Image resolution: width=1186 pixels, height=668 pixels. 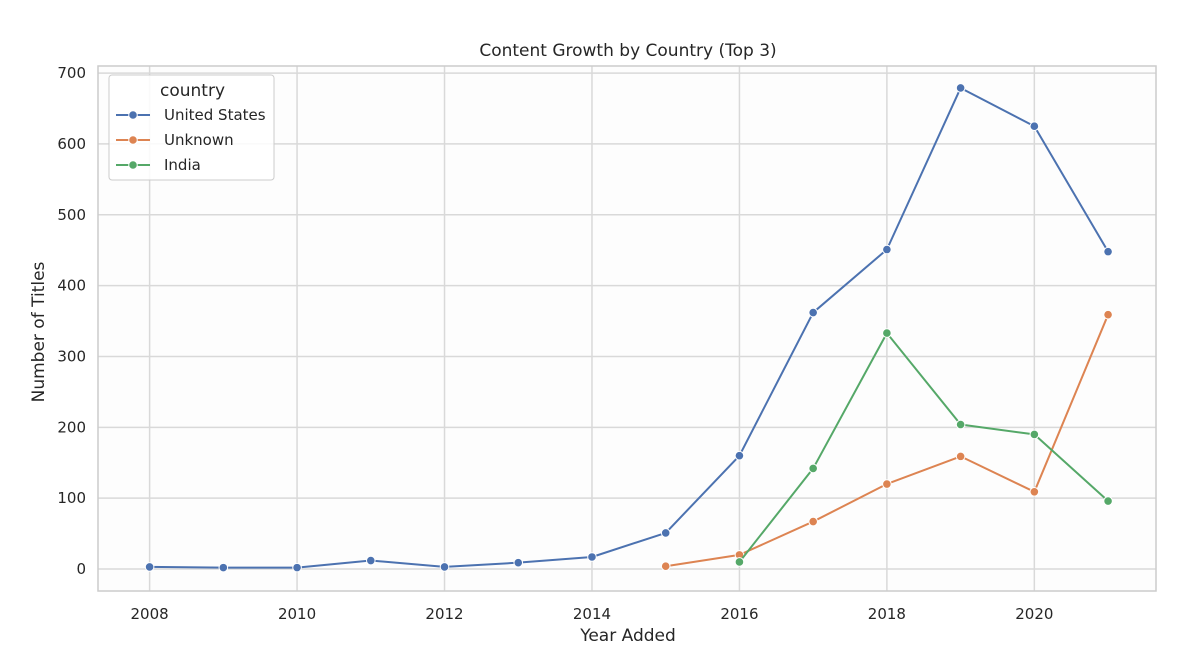 What do you see at coordinates (297, 614) in the screenshot?
I see `x-tick-label: 2010` at bounding box center [297, 614].